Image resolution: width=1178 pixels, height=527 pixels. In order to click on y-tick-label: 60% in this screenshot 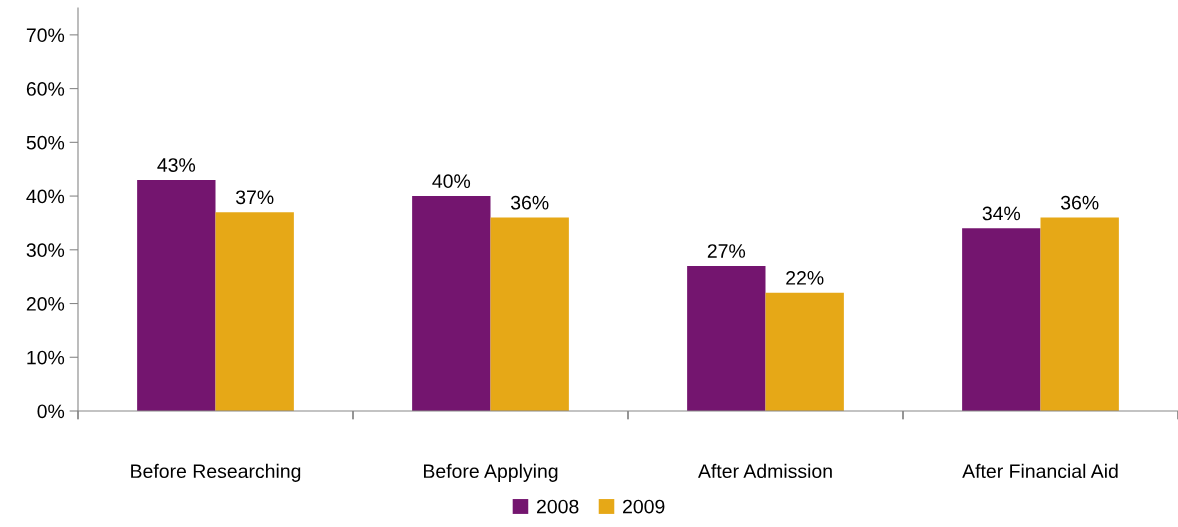, I will do `click(45, 89)`.